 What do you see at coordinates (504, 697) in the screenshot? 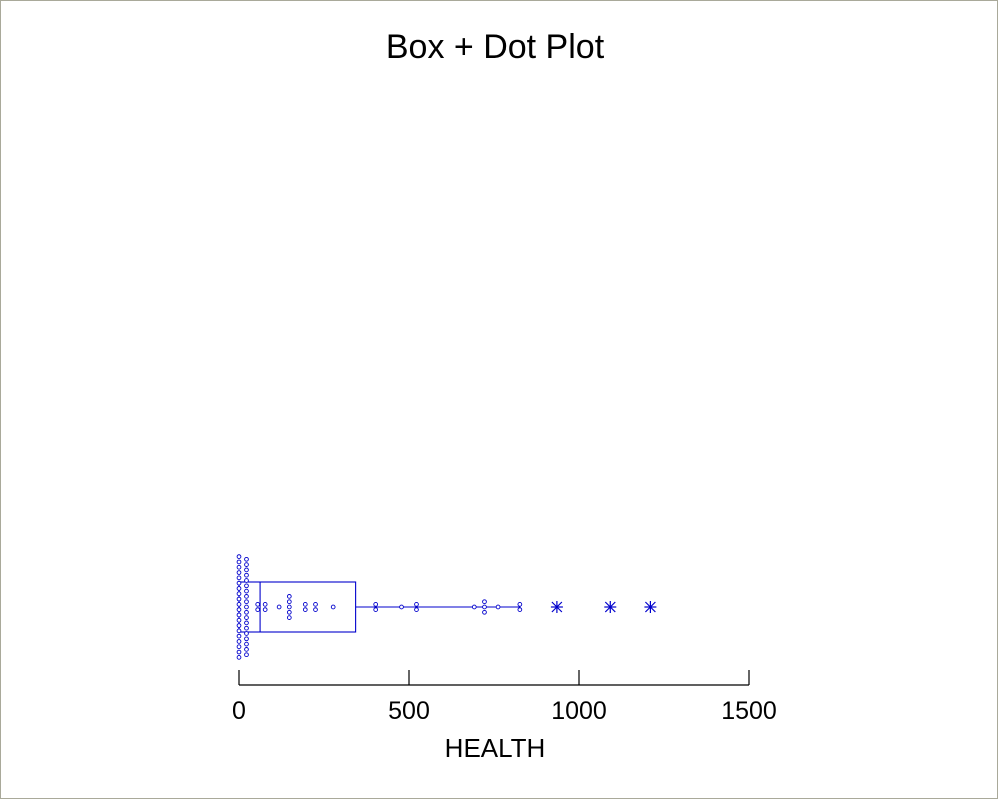
I see `x-axis: 0 500 1000 1500` at bounding box center [504, 697].